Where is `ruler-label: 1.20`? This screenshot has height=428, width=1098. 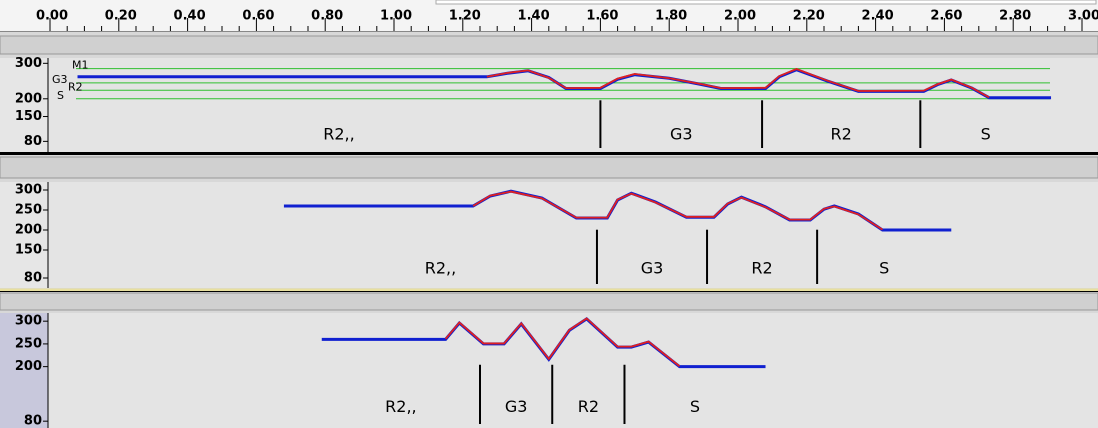 ruler-label: 1.20 is located at coordinates (465, 16).